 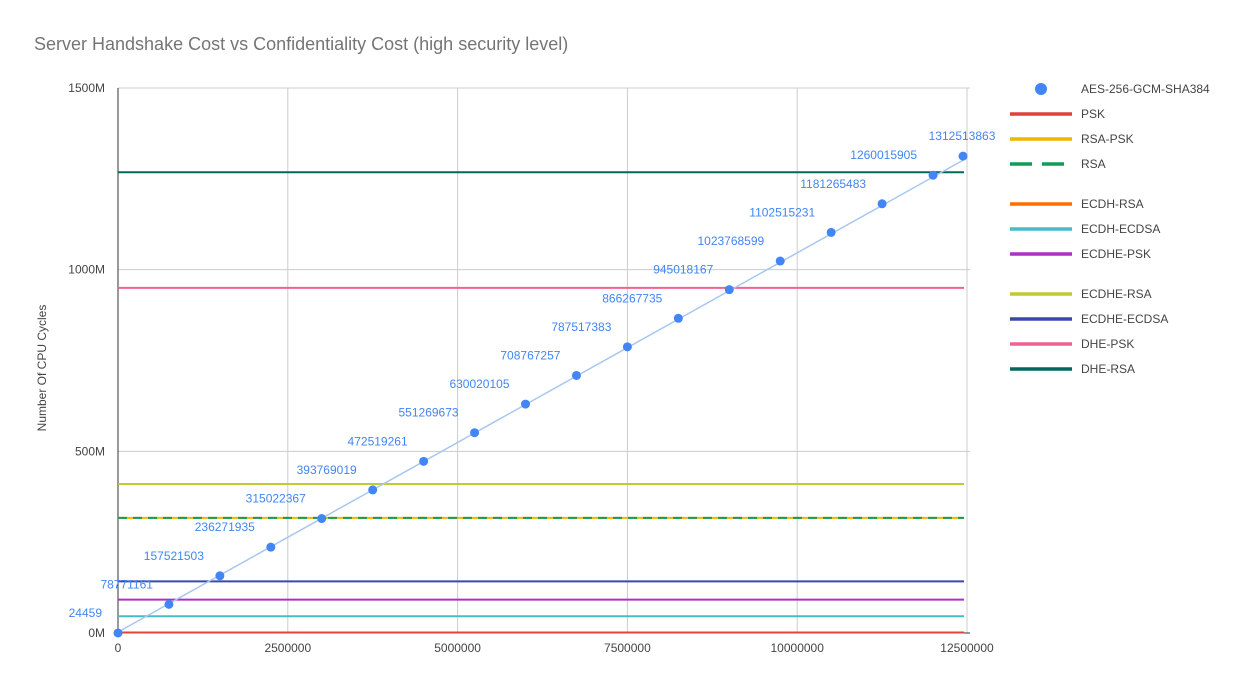 What do you see at coordinates (833, 184) in the screenshot?
I see `data-label: 1181265483` at bounding box center [833, 184].